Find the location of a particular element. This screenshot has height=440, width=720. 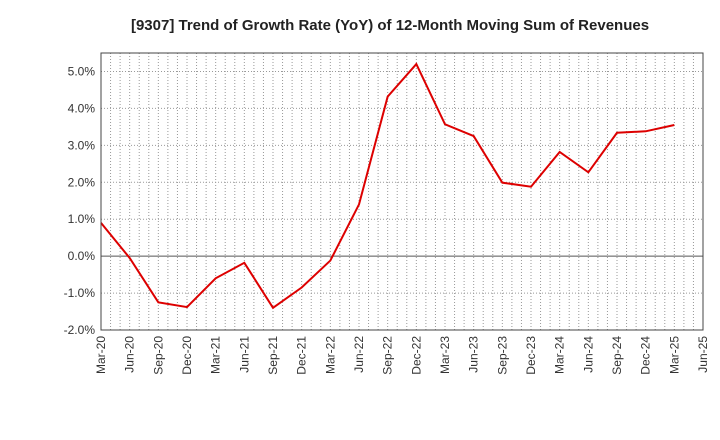

y-tick-label: 1.0% is located at coordinates (82, 219).